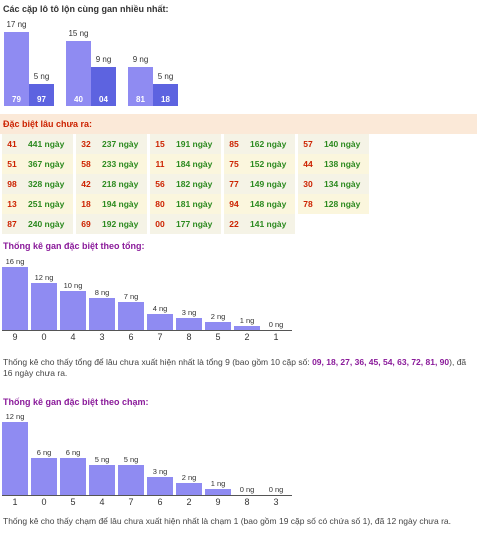  What do you see at coordinates (160, 502) in the screenshot?
I see `gan-axis-label-6: 6` at bounding box center [160, 502].